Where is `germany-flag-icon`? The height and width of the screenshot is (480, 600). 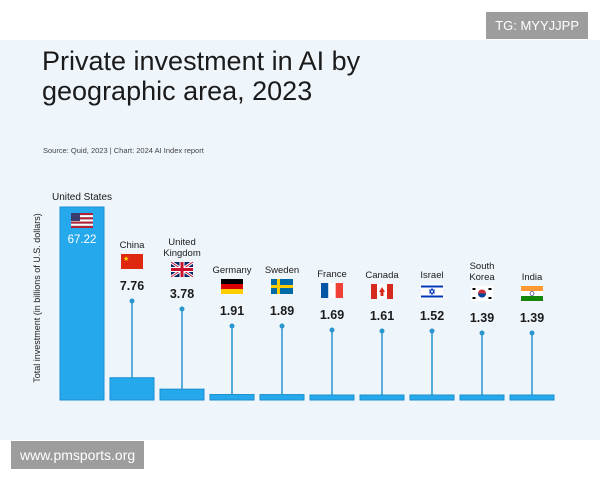 germany-flag-icon is located at coordinates (232, 286).